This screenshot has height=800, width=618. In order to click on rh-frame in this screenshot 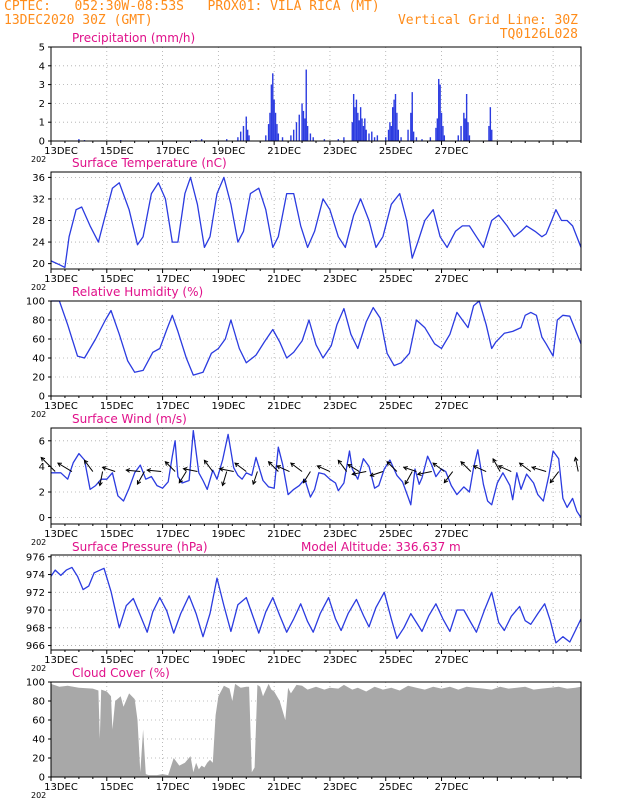, I will do `click(316, 348)`.